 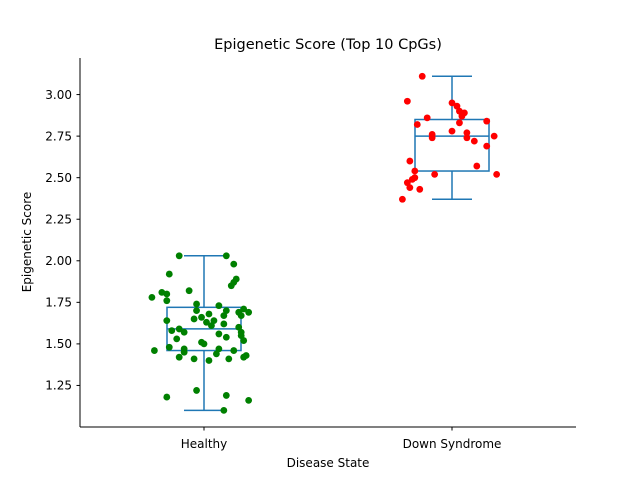 I want to click on x-axis-label: Disease State, so click(x=328, y=463).